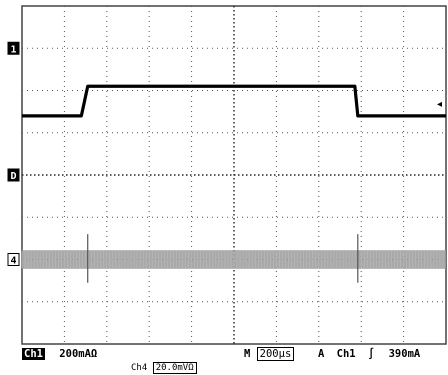 Image resolution: width=448 pixels, height=375 pixels. What do you see at coordinates (275, 354) in the screenshot?
I see `timebase-value: 200μs` at bounding box center [275, 354].